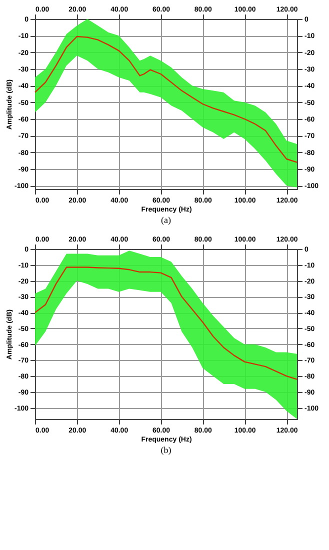  I want to click on text: (a), so click(166, 220).